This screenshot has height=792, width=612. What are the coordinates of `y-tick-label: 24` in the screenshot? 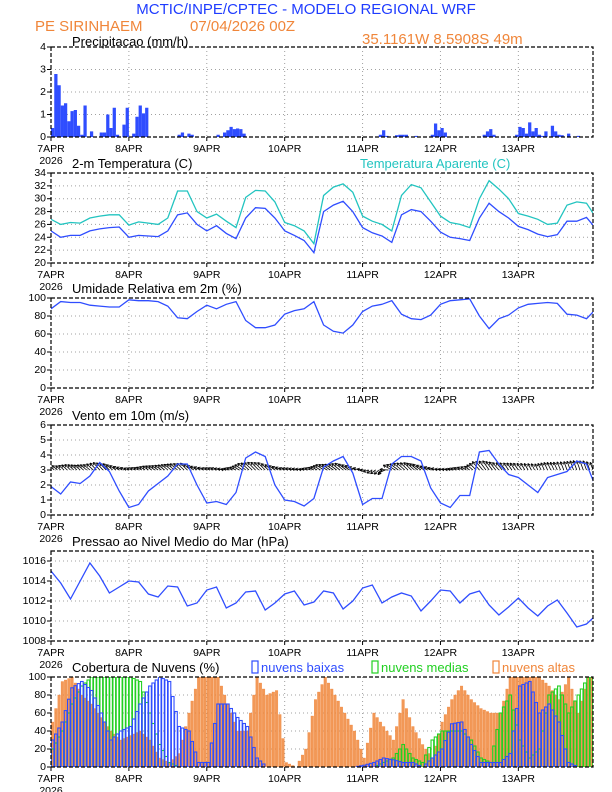 It's located at (40, 237).